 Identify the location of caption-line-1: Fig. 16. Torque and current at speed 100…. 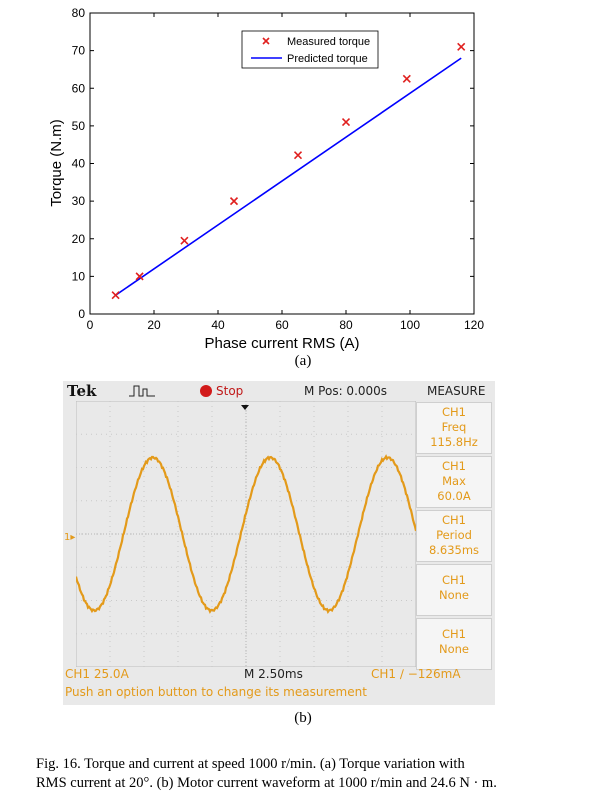
(250, 764).